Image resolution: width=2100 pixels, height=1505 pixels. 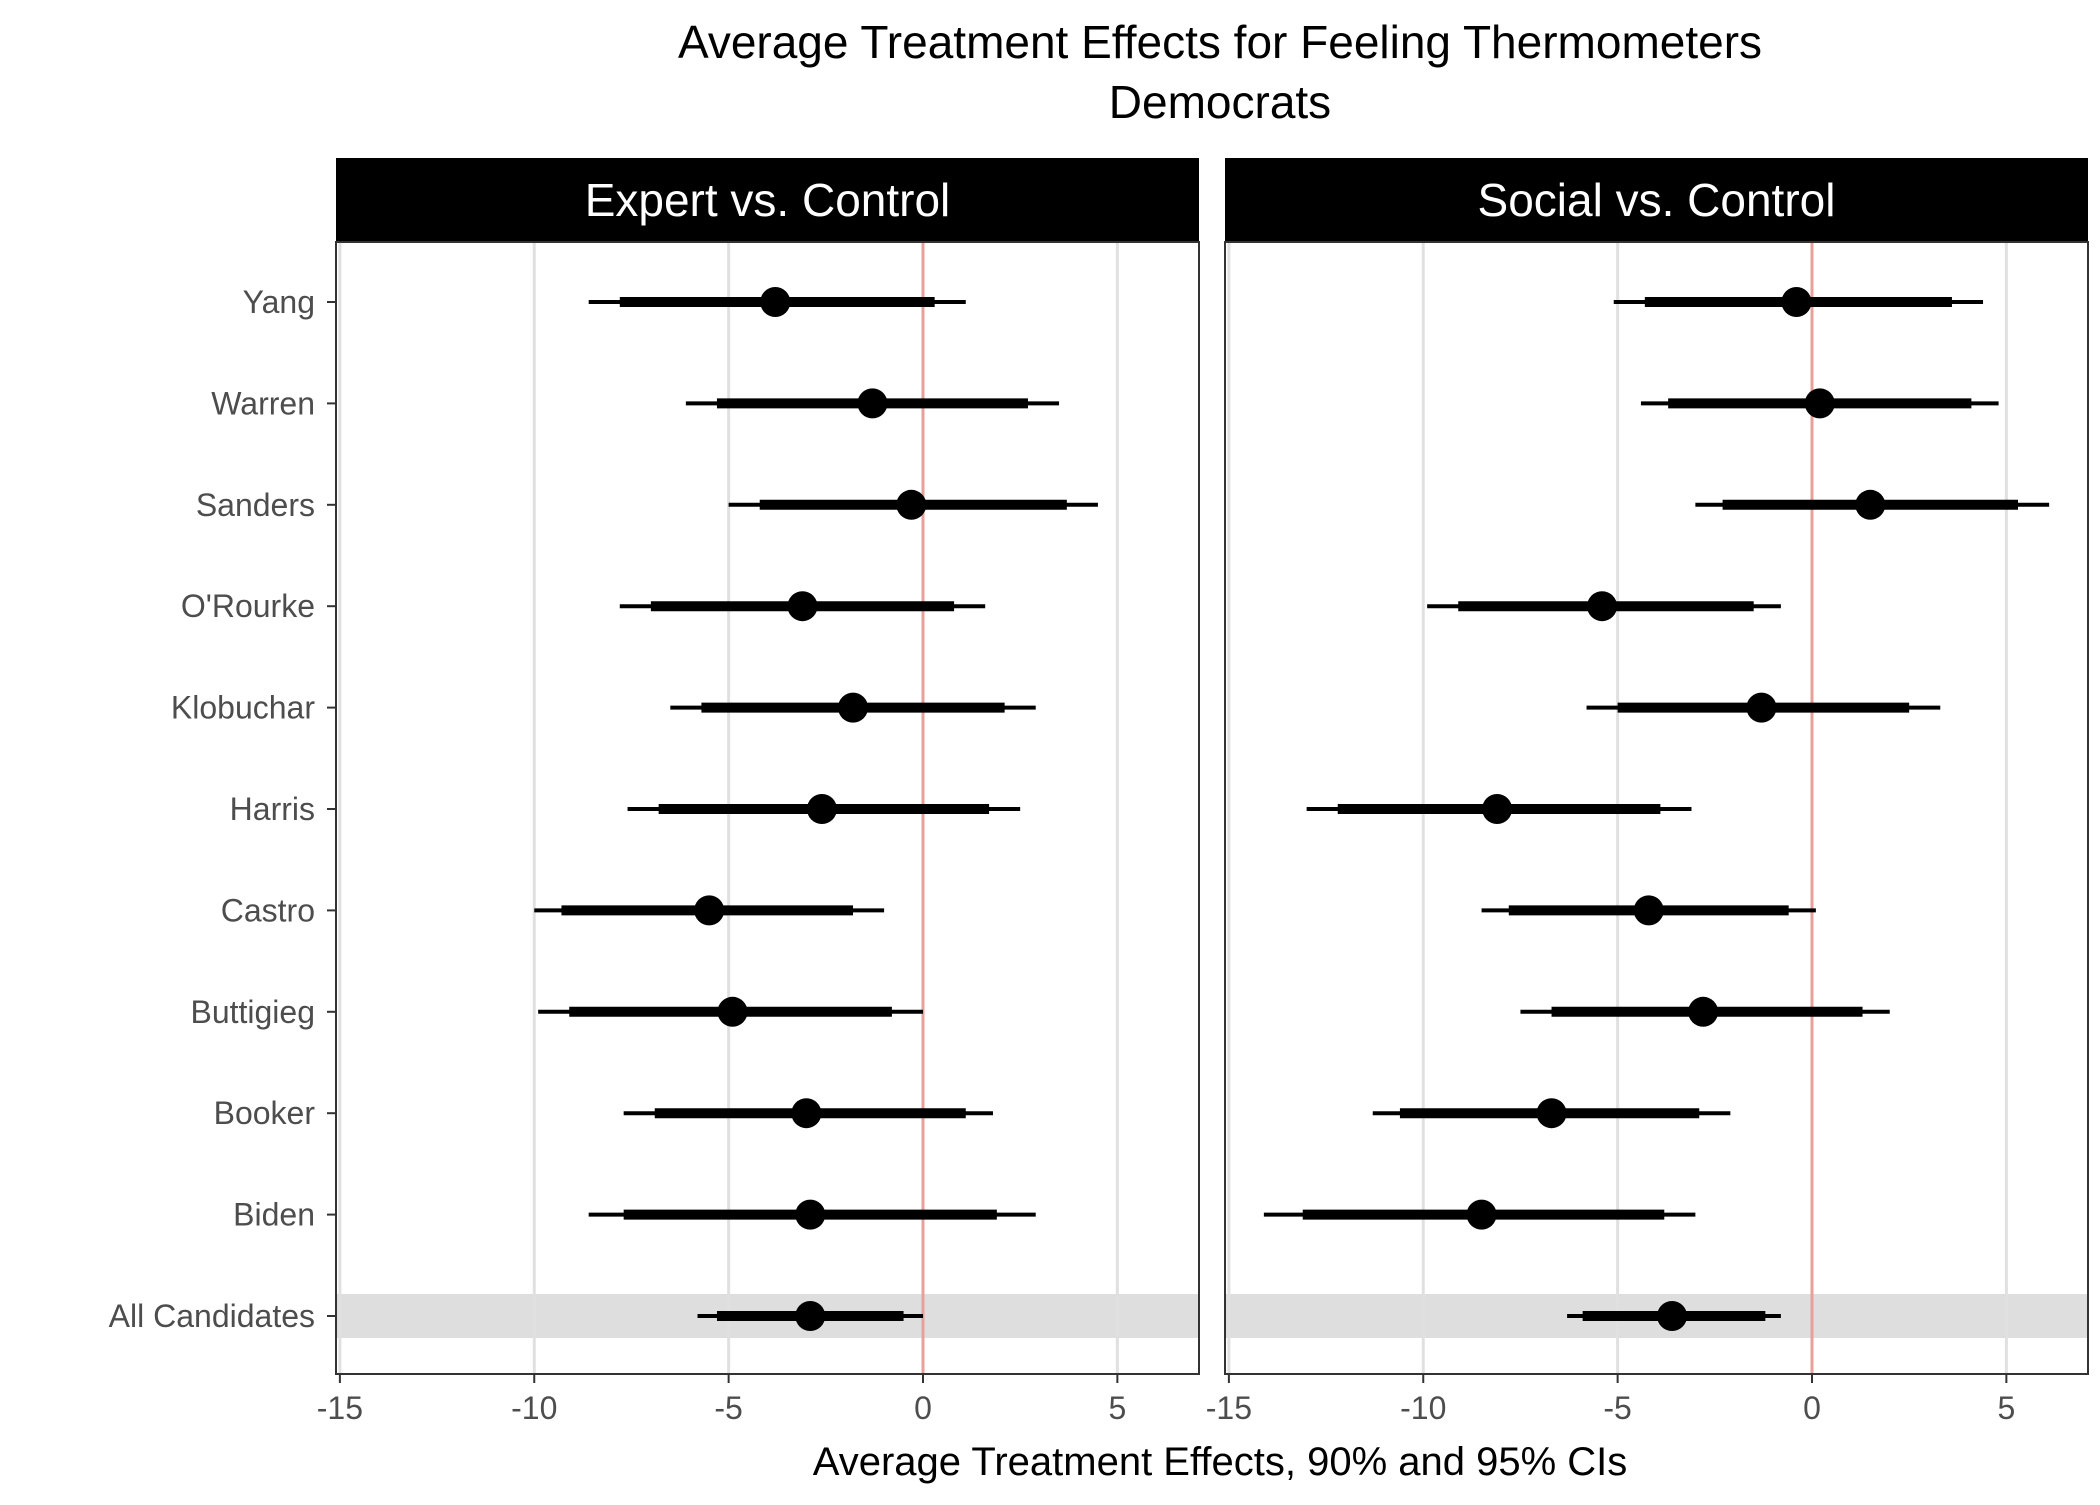 I want to click on y-label-harris: Harris, so click(x=272, y=809).